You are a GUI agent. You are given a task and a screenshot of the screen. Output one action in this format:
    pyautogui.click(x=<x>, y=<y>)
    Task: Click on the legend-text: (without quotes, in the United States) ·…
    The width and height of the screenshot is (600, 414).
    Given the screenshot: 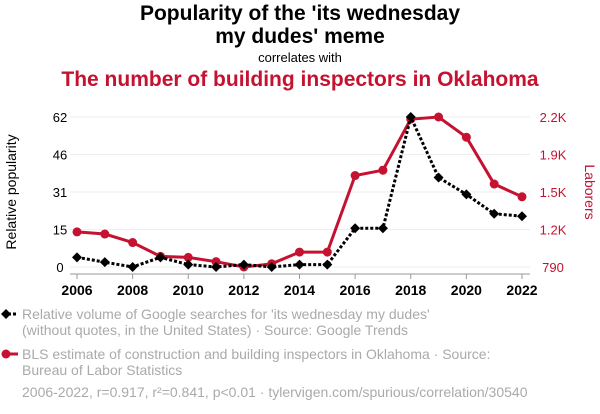 What is the action you would take?
    pyautogui.click(x=215, y=330)
    